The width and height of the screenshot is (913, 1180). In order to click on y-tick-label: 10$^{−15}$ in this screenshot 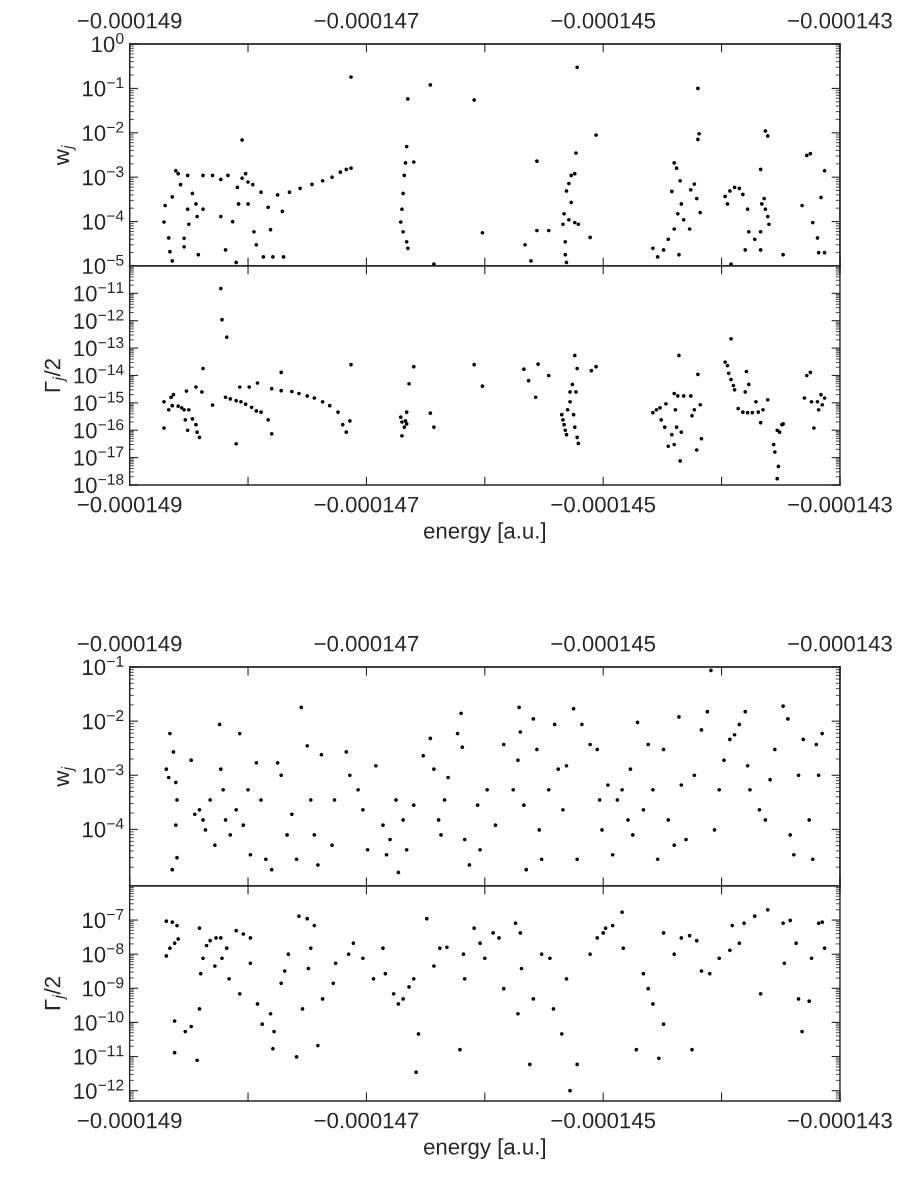, I will do `click(99, 401)`.